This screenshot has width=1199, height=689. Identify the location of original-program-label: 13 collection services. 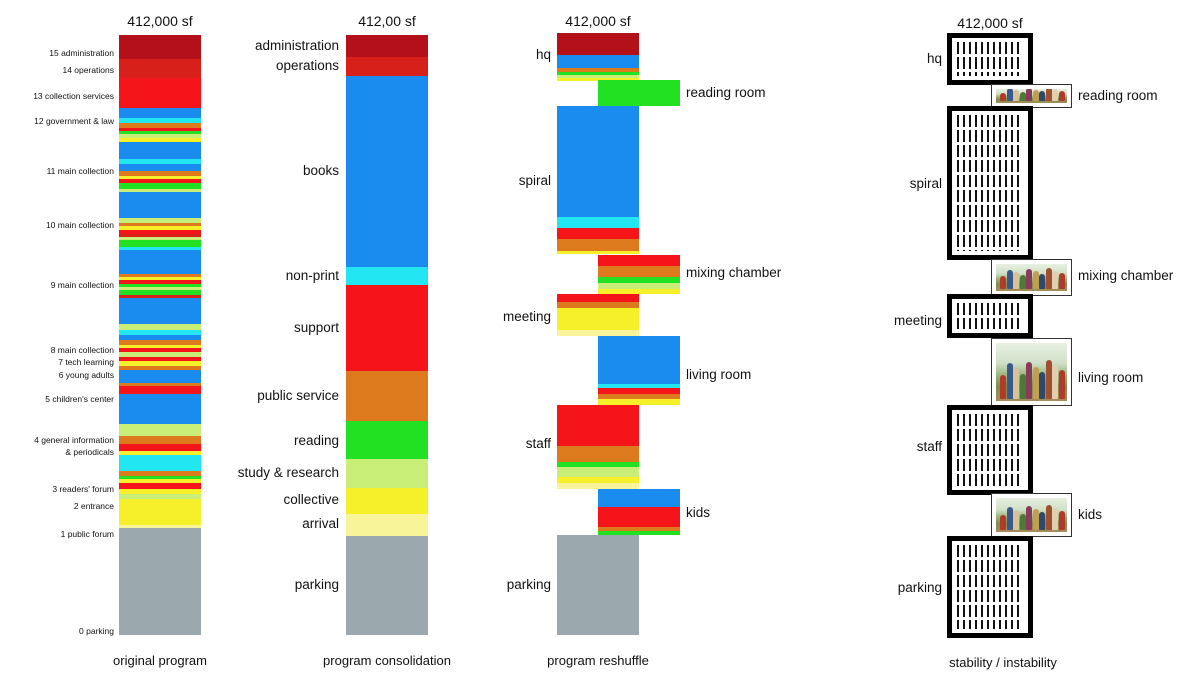
(73, 96).